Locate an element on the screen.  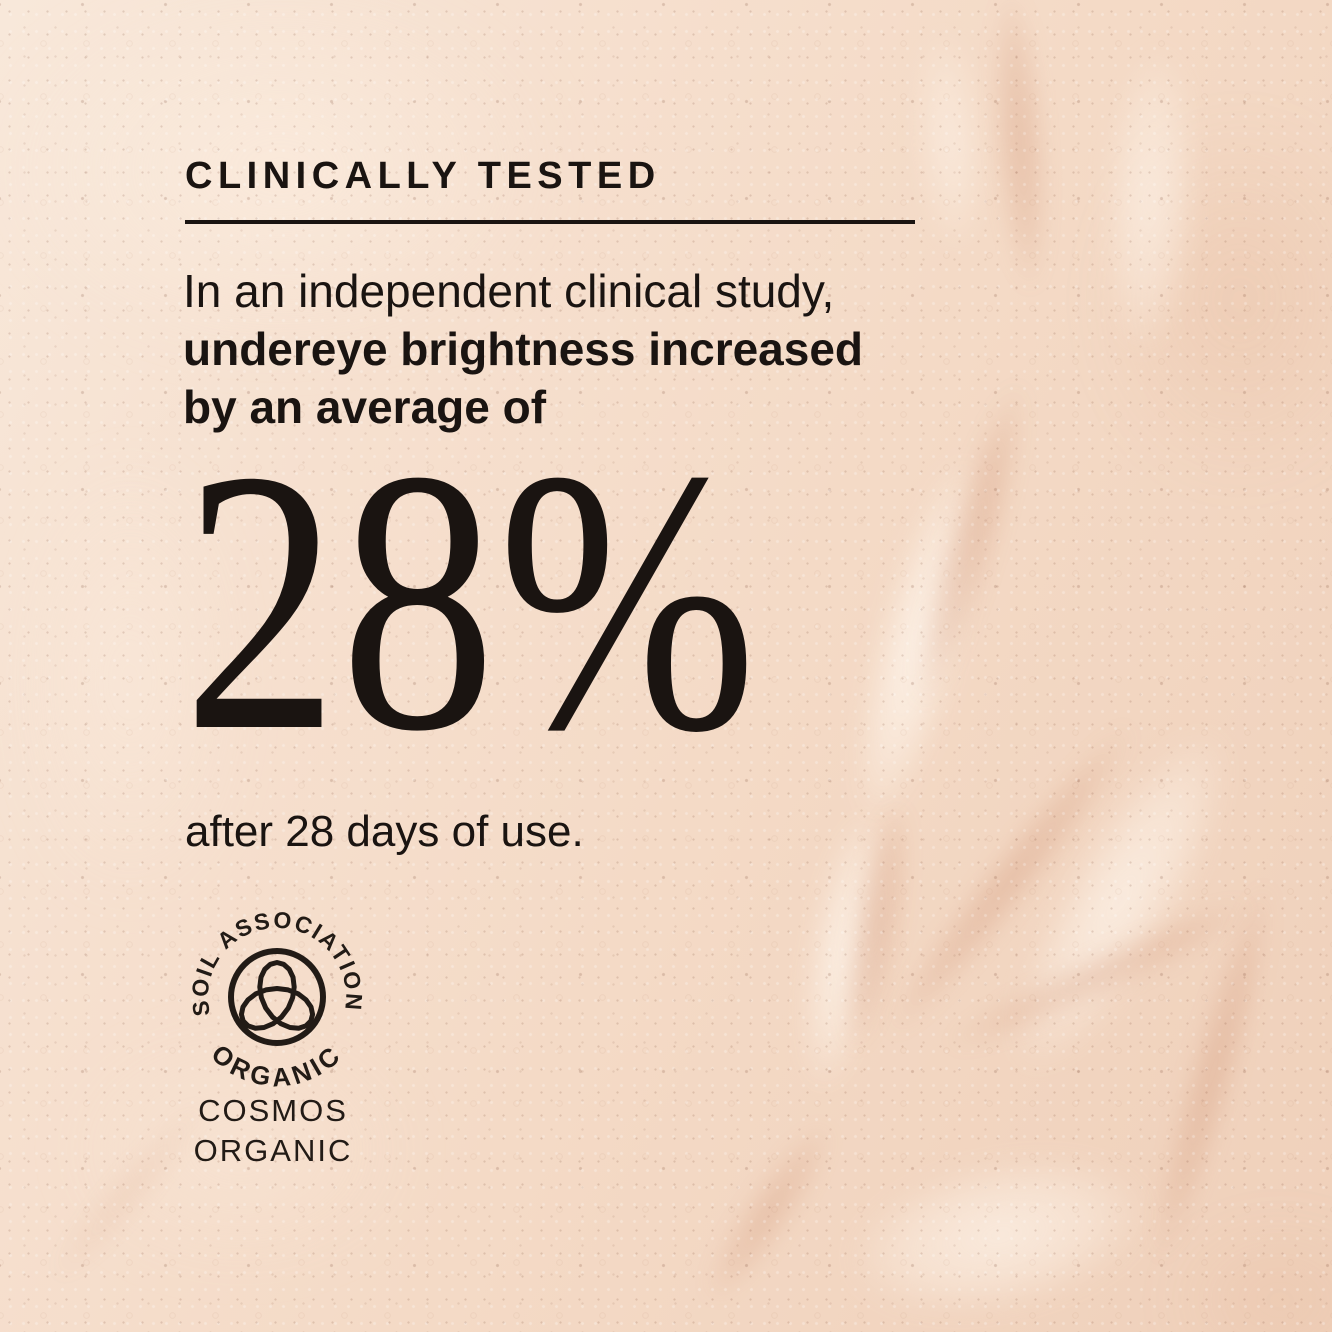
cosmos-organic-label: COSMOS ORGANIC is located at coordinates (273, 1131).